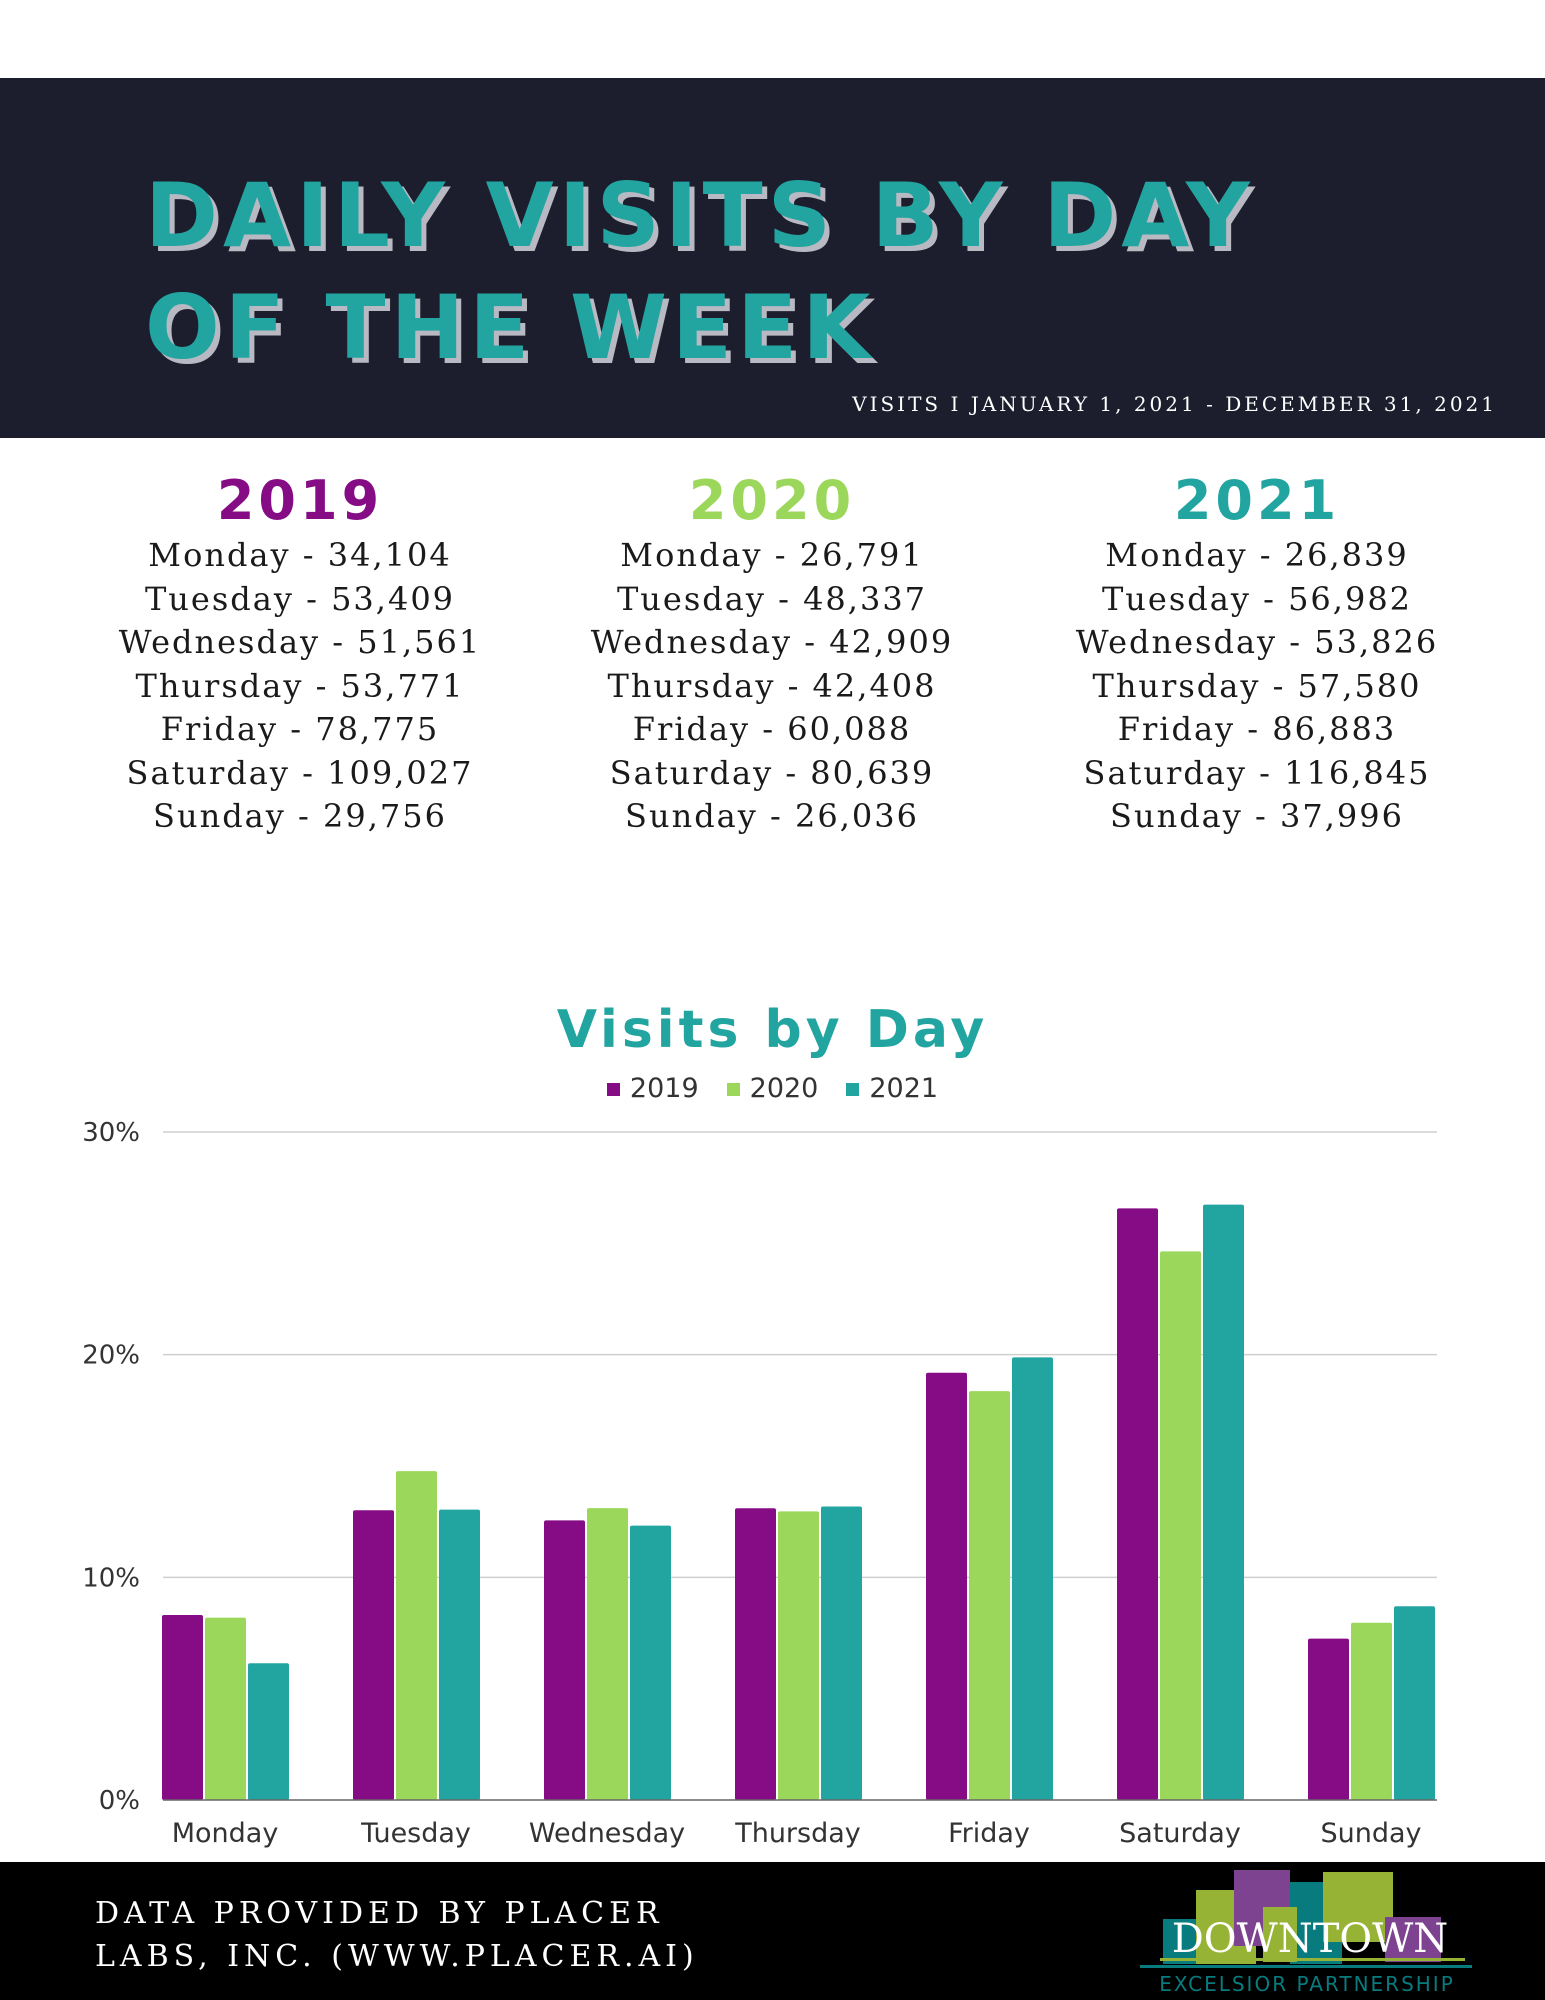 The width and height of the screenshot is (1545, 2000). What do you see at coordinates (798, 1655) in the screenshot?
I see `bar-2020-thursday` at bounding box center [798, 1655].